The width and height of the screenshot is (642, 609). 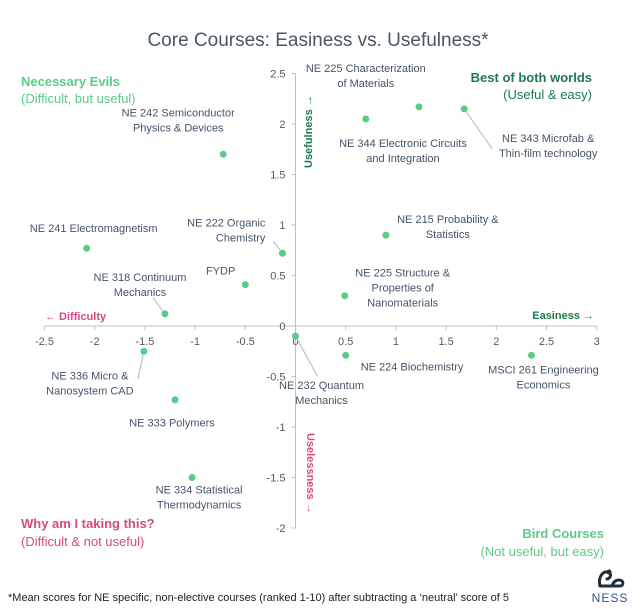 What do you see at coordinates (277, 75) in the screenshot?
I see `y-tick-label: 2.5` at bounding box center [277, 75].